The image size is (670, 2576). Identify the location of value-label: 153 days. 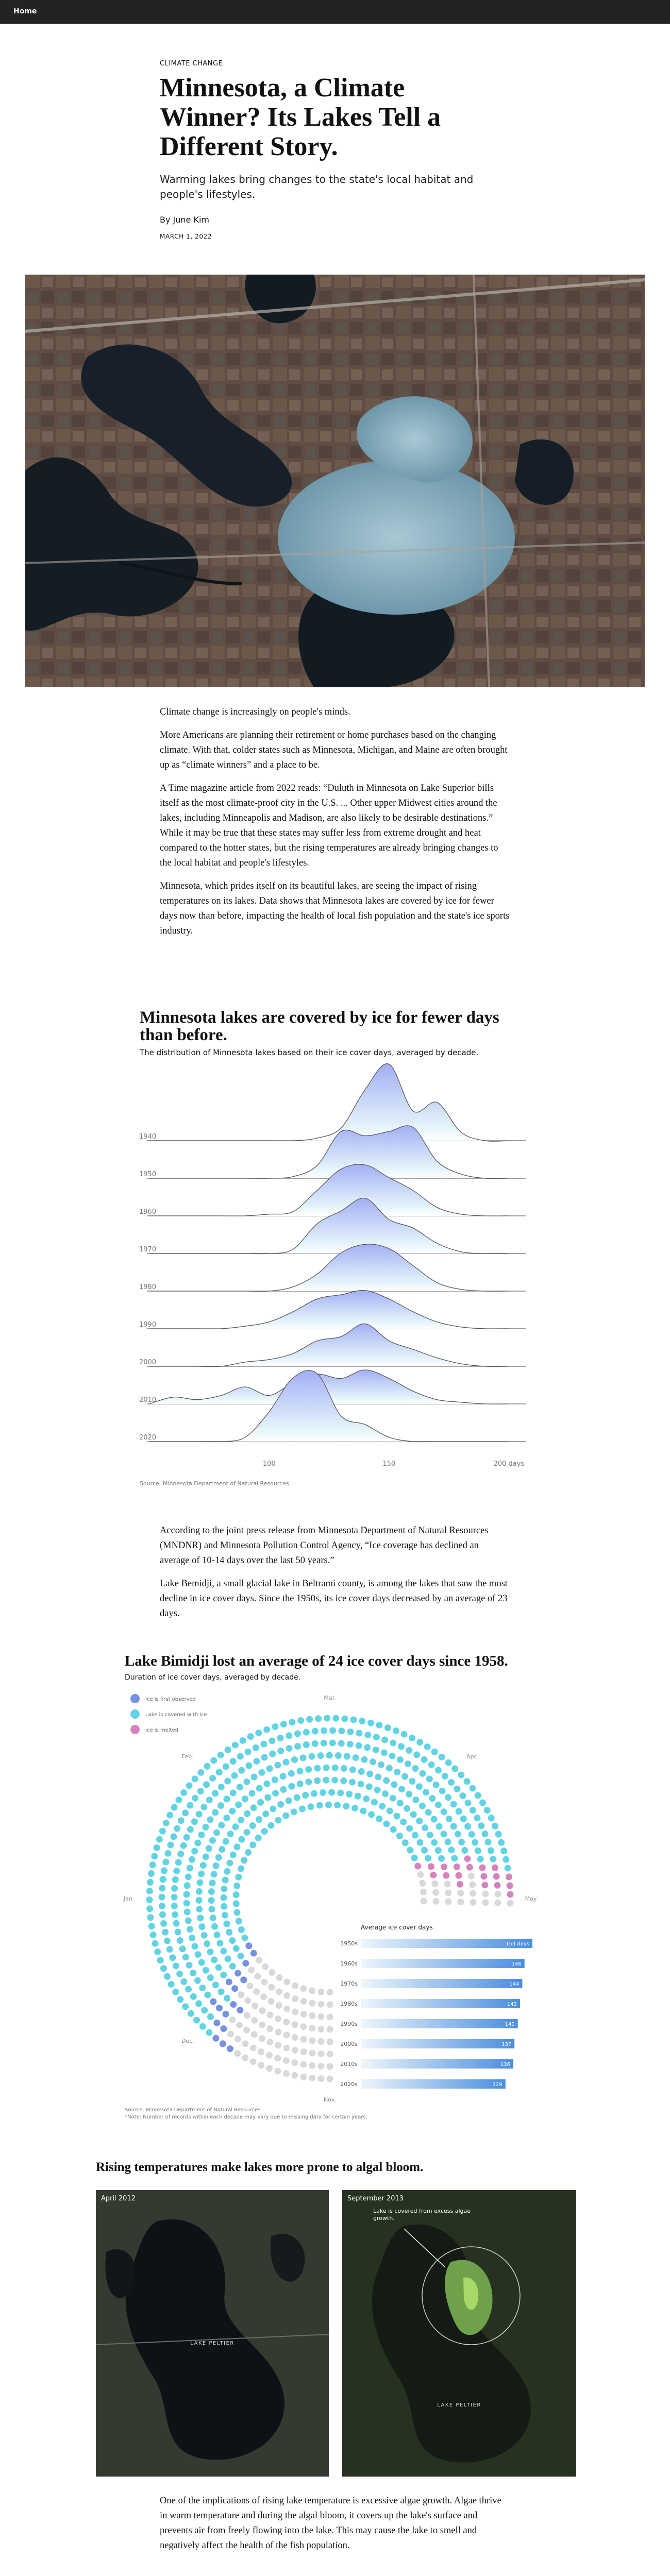
(517, 1944).